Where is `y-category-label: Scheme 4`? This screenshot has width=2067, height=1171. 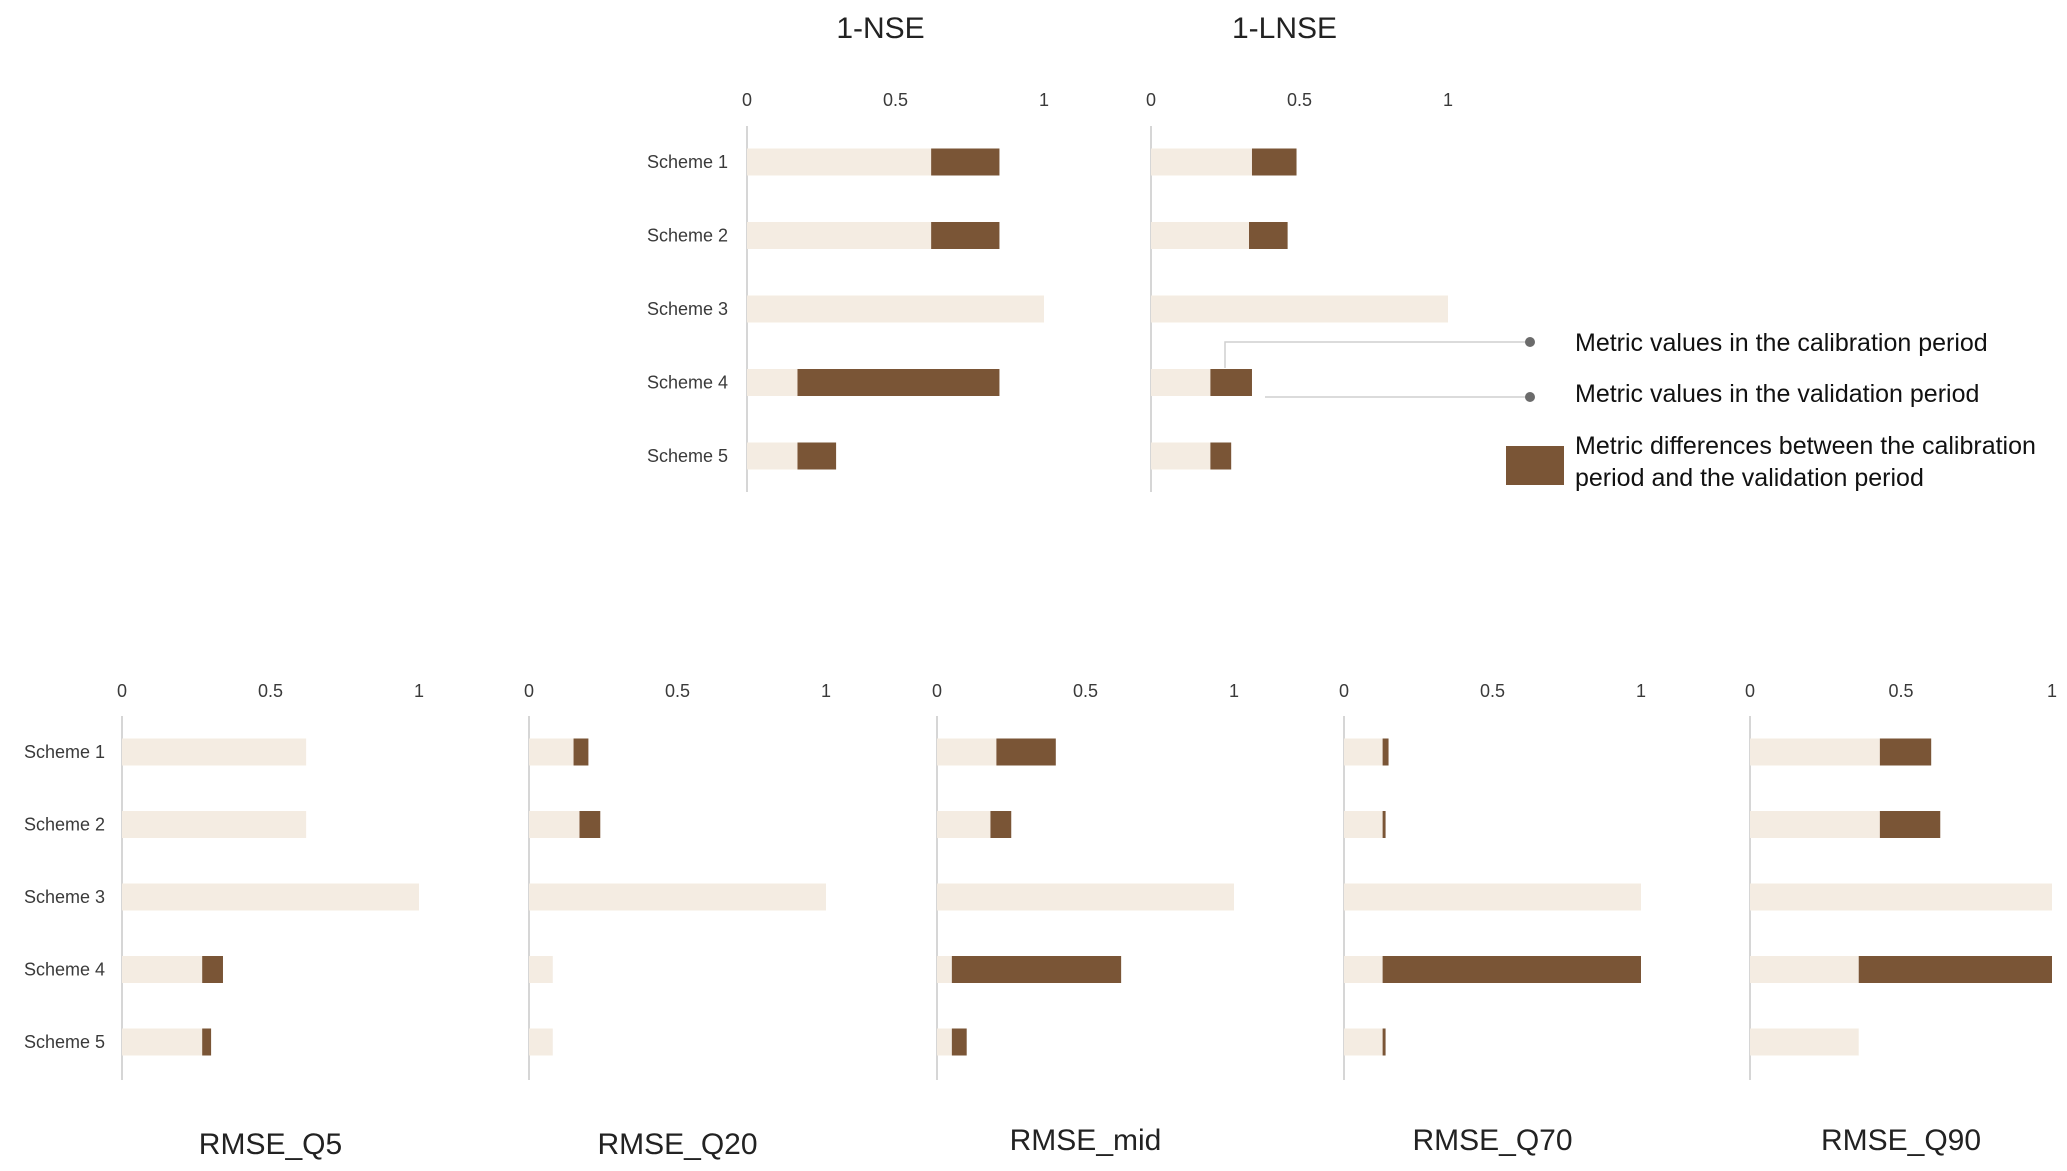
y-category-label: Scheme 4 is located at coordinates (687, 383).